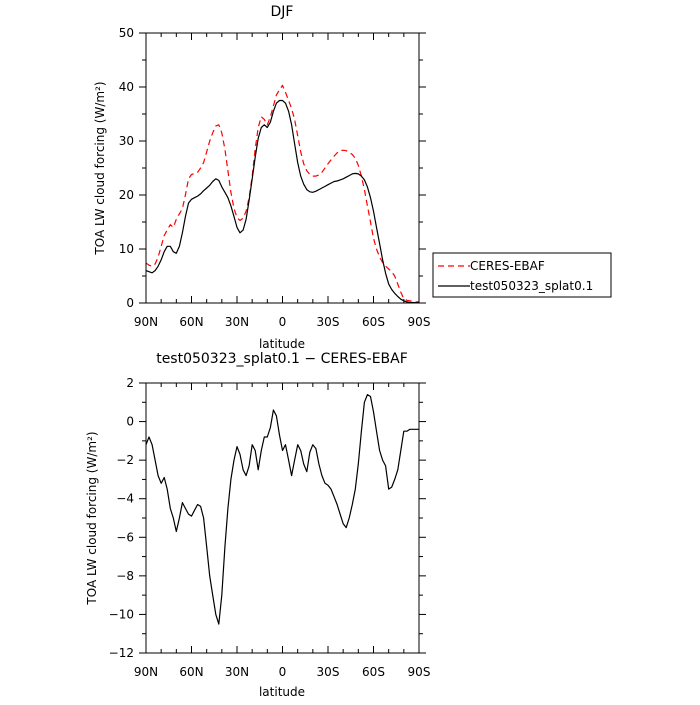 This screenshot has width=700, height=705. What do you see at coordinates (125, 576) in the screenshot?
I see `bottom-ytick-label: −8` at bounding box center [125, 576].